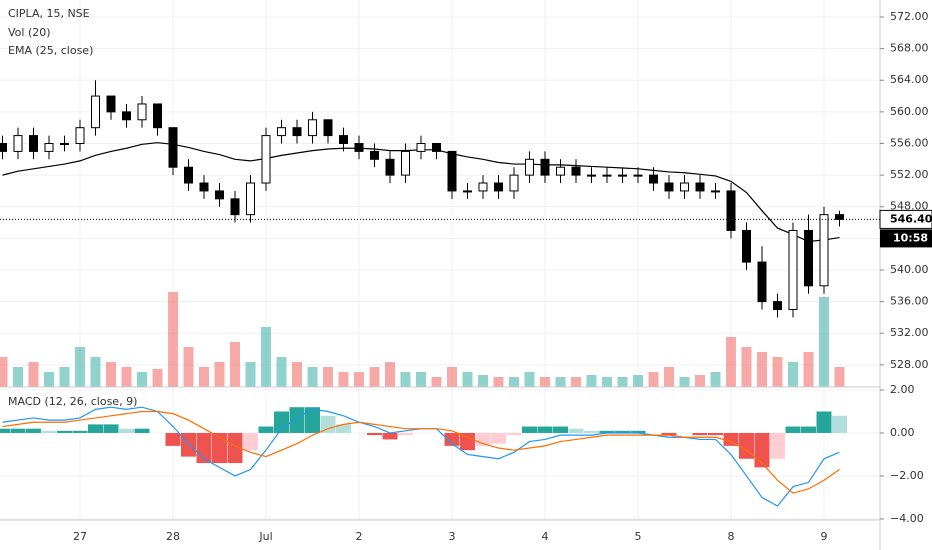  What do you see at coordinates (49, 13) in the screenshot?
I see `chart-title: CIPLA, 15, NSE` at bounding box center [49, 13].